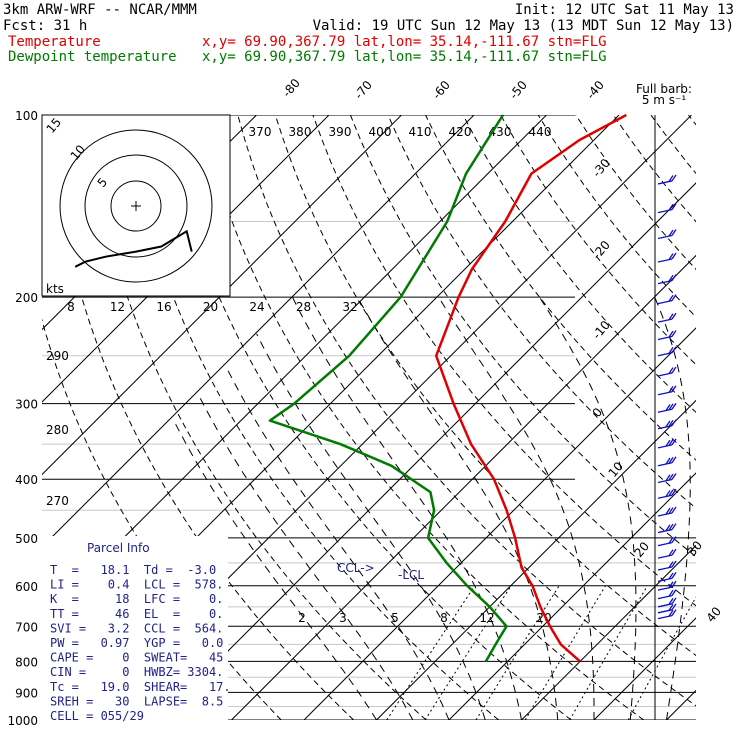 This screenshot has width=740, height=740. What do you see at coordinates (26, 693) in the screenshot?
I see `pressure-label-900: 900` at bounding box center [26, 693].